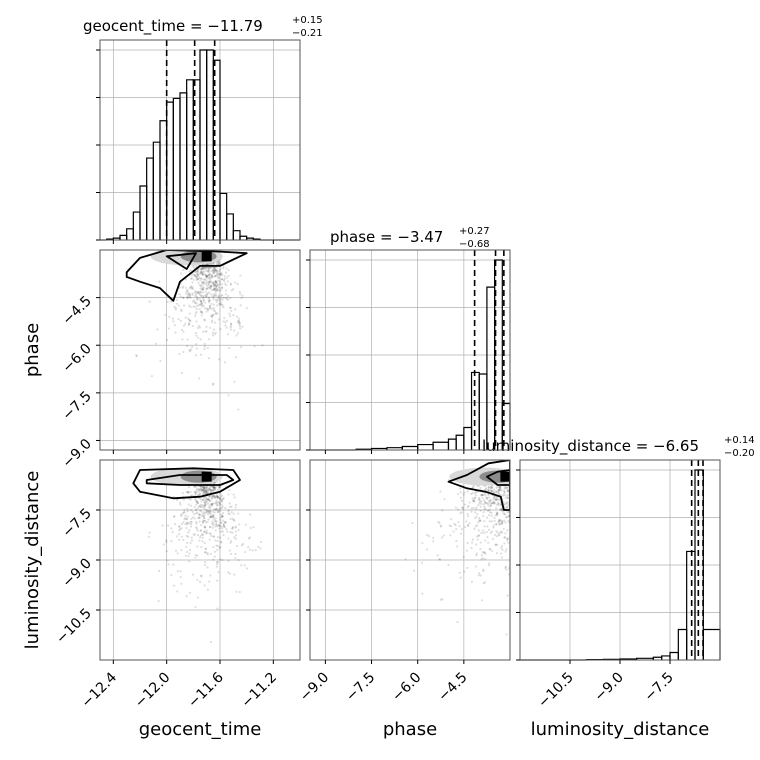  I want to click on title-geocent-time-minus: −0.21, so click(307, 33).